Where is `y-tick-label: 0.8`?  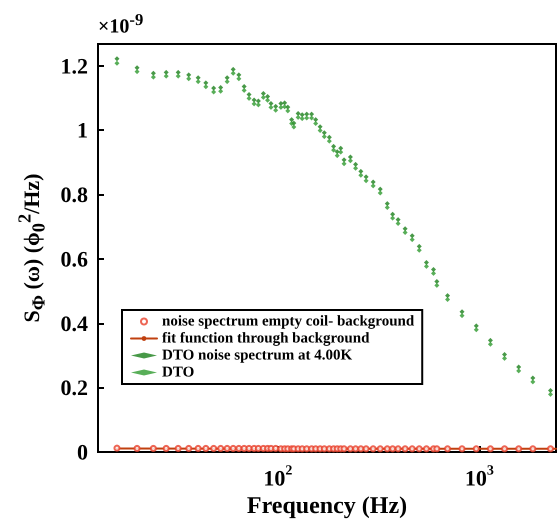
y-tick-label: 0.8 is located at coordinates (74, 195).